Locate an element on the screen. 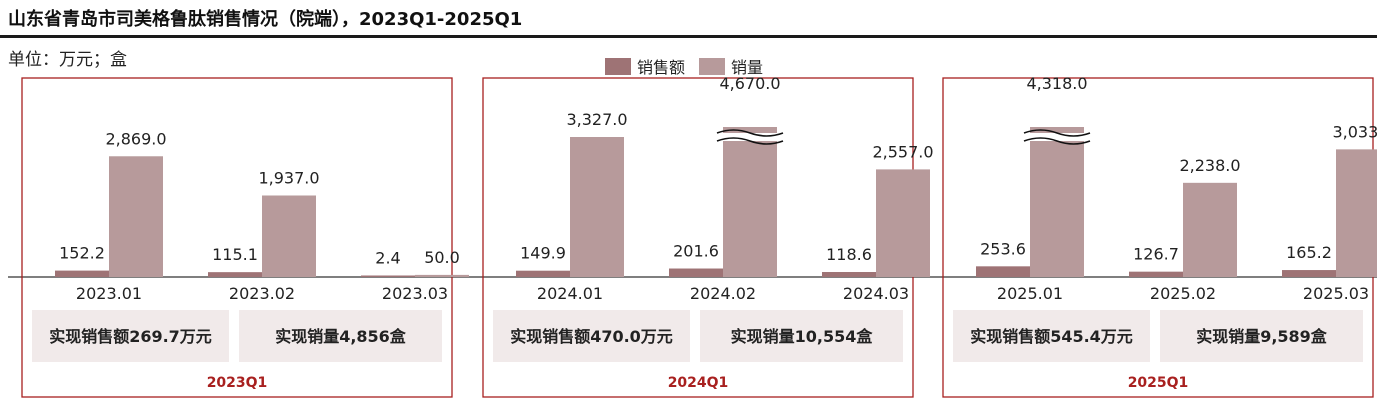  data-label-sales-volume: 3,327.0 is located at coordinates (596, 119).